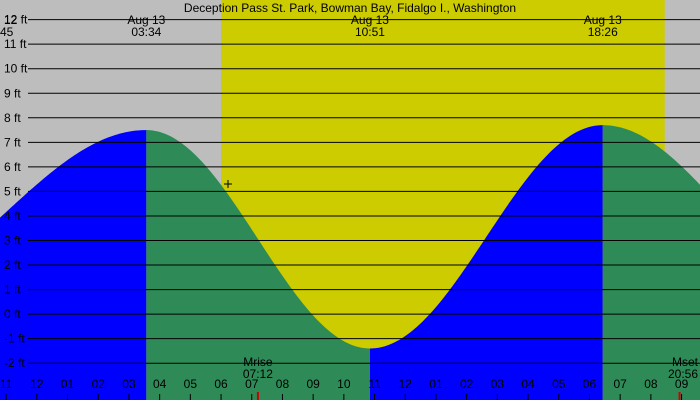 This screenshot has height=400, width=700. What do you see at coordinates (12, 118) in the screenshot?
I see `y-tick-label: 8 ft` at bounding box center [12, 118].